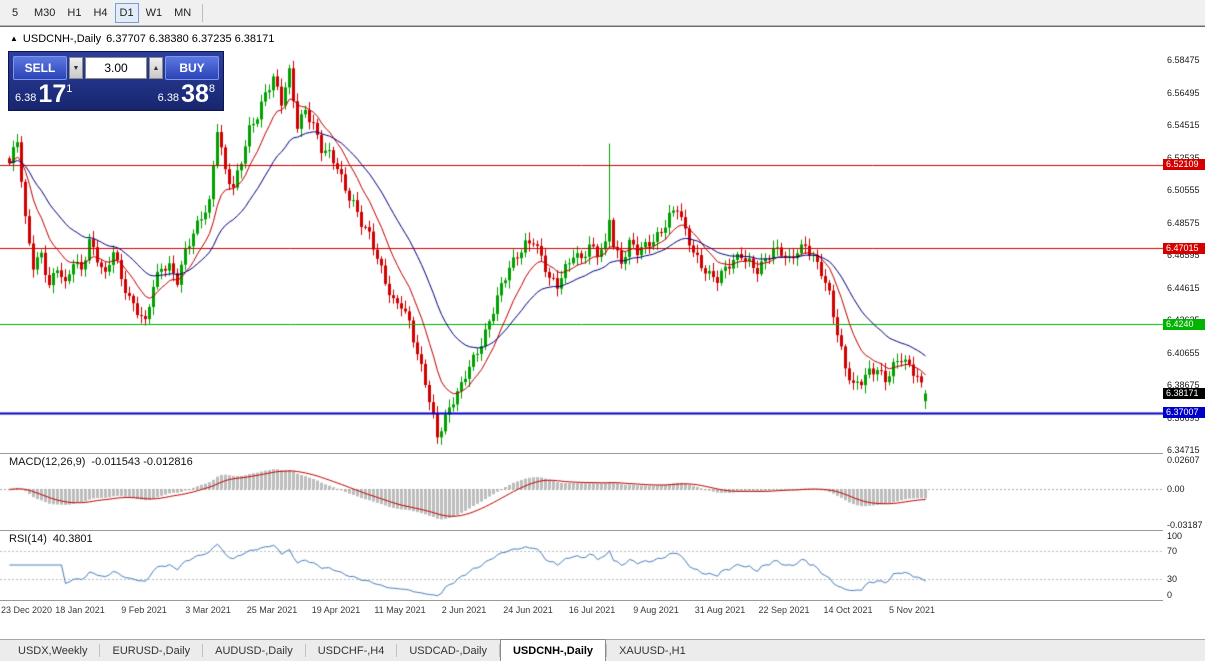 This screenshot has width=1205, height=661. What do you see at coordinates (602, 13) in the screenshot?
I see `timeframe-toolbar: 5 M30 H1 H4 D1 W1 MN` at bounding box center [602, 13].